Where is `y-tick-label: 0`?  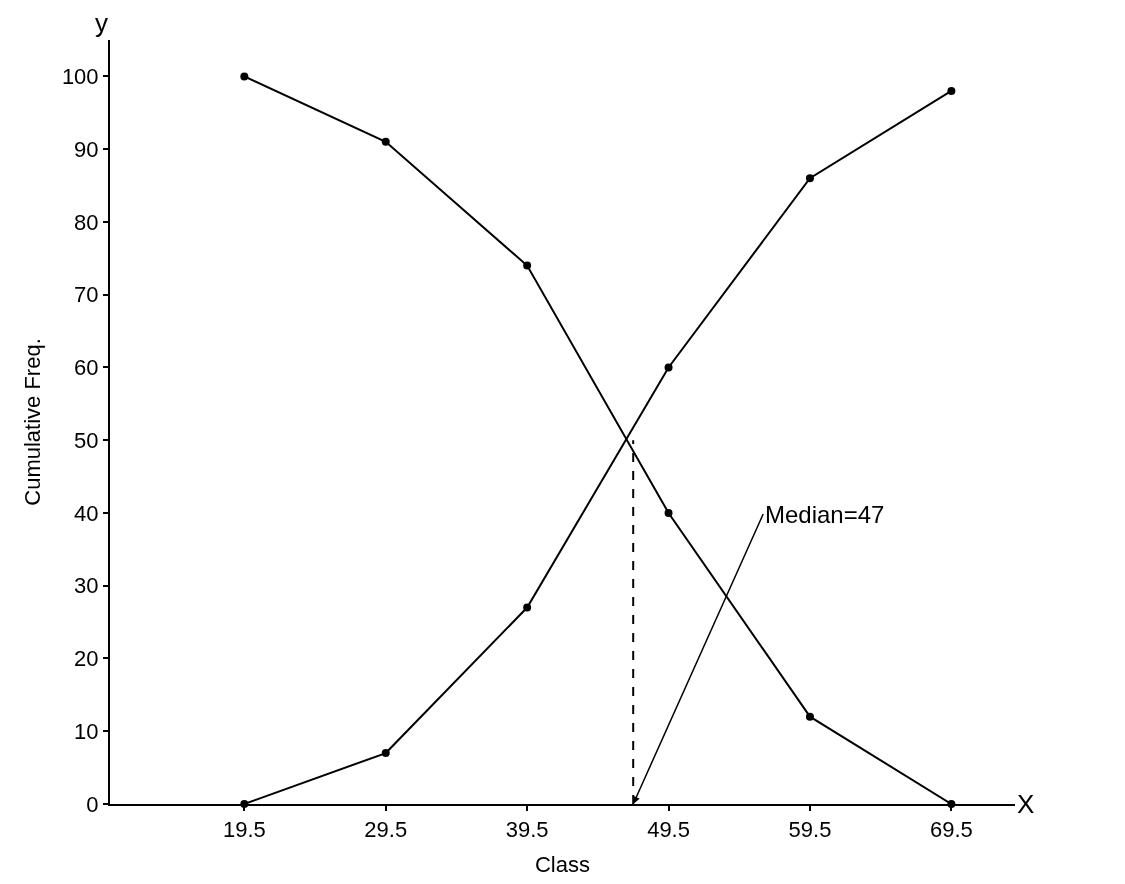
y-tick-label: 0 is located at coordinates (92, 804).